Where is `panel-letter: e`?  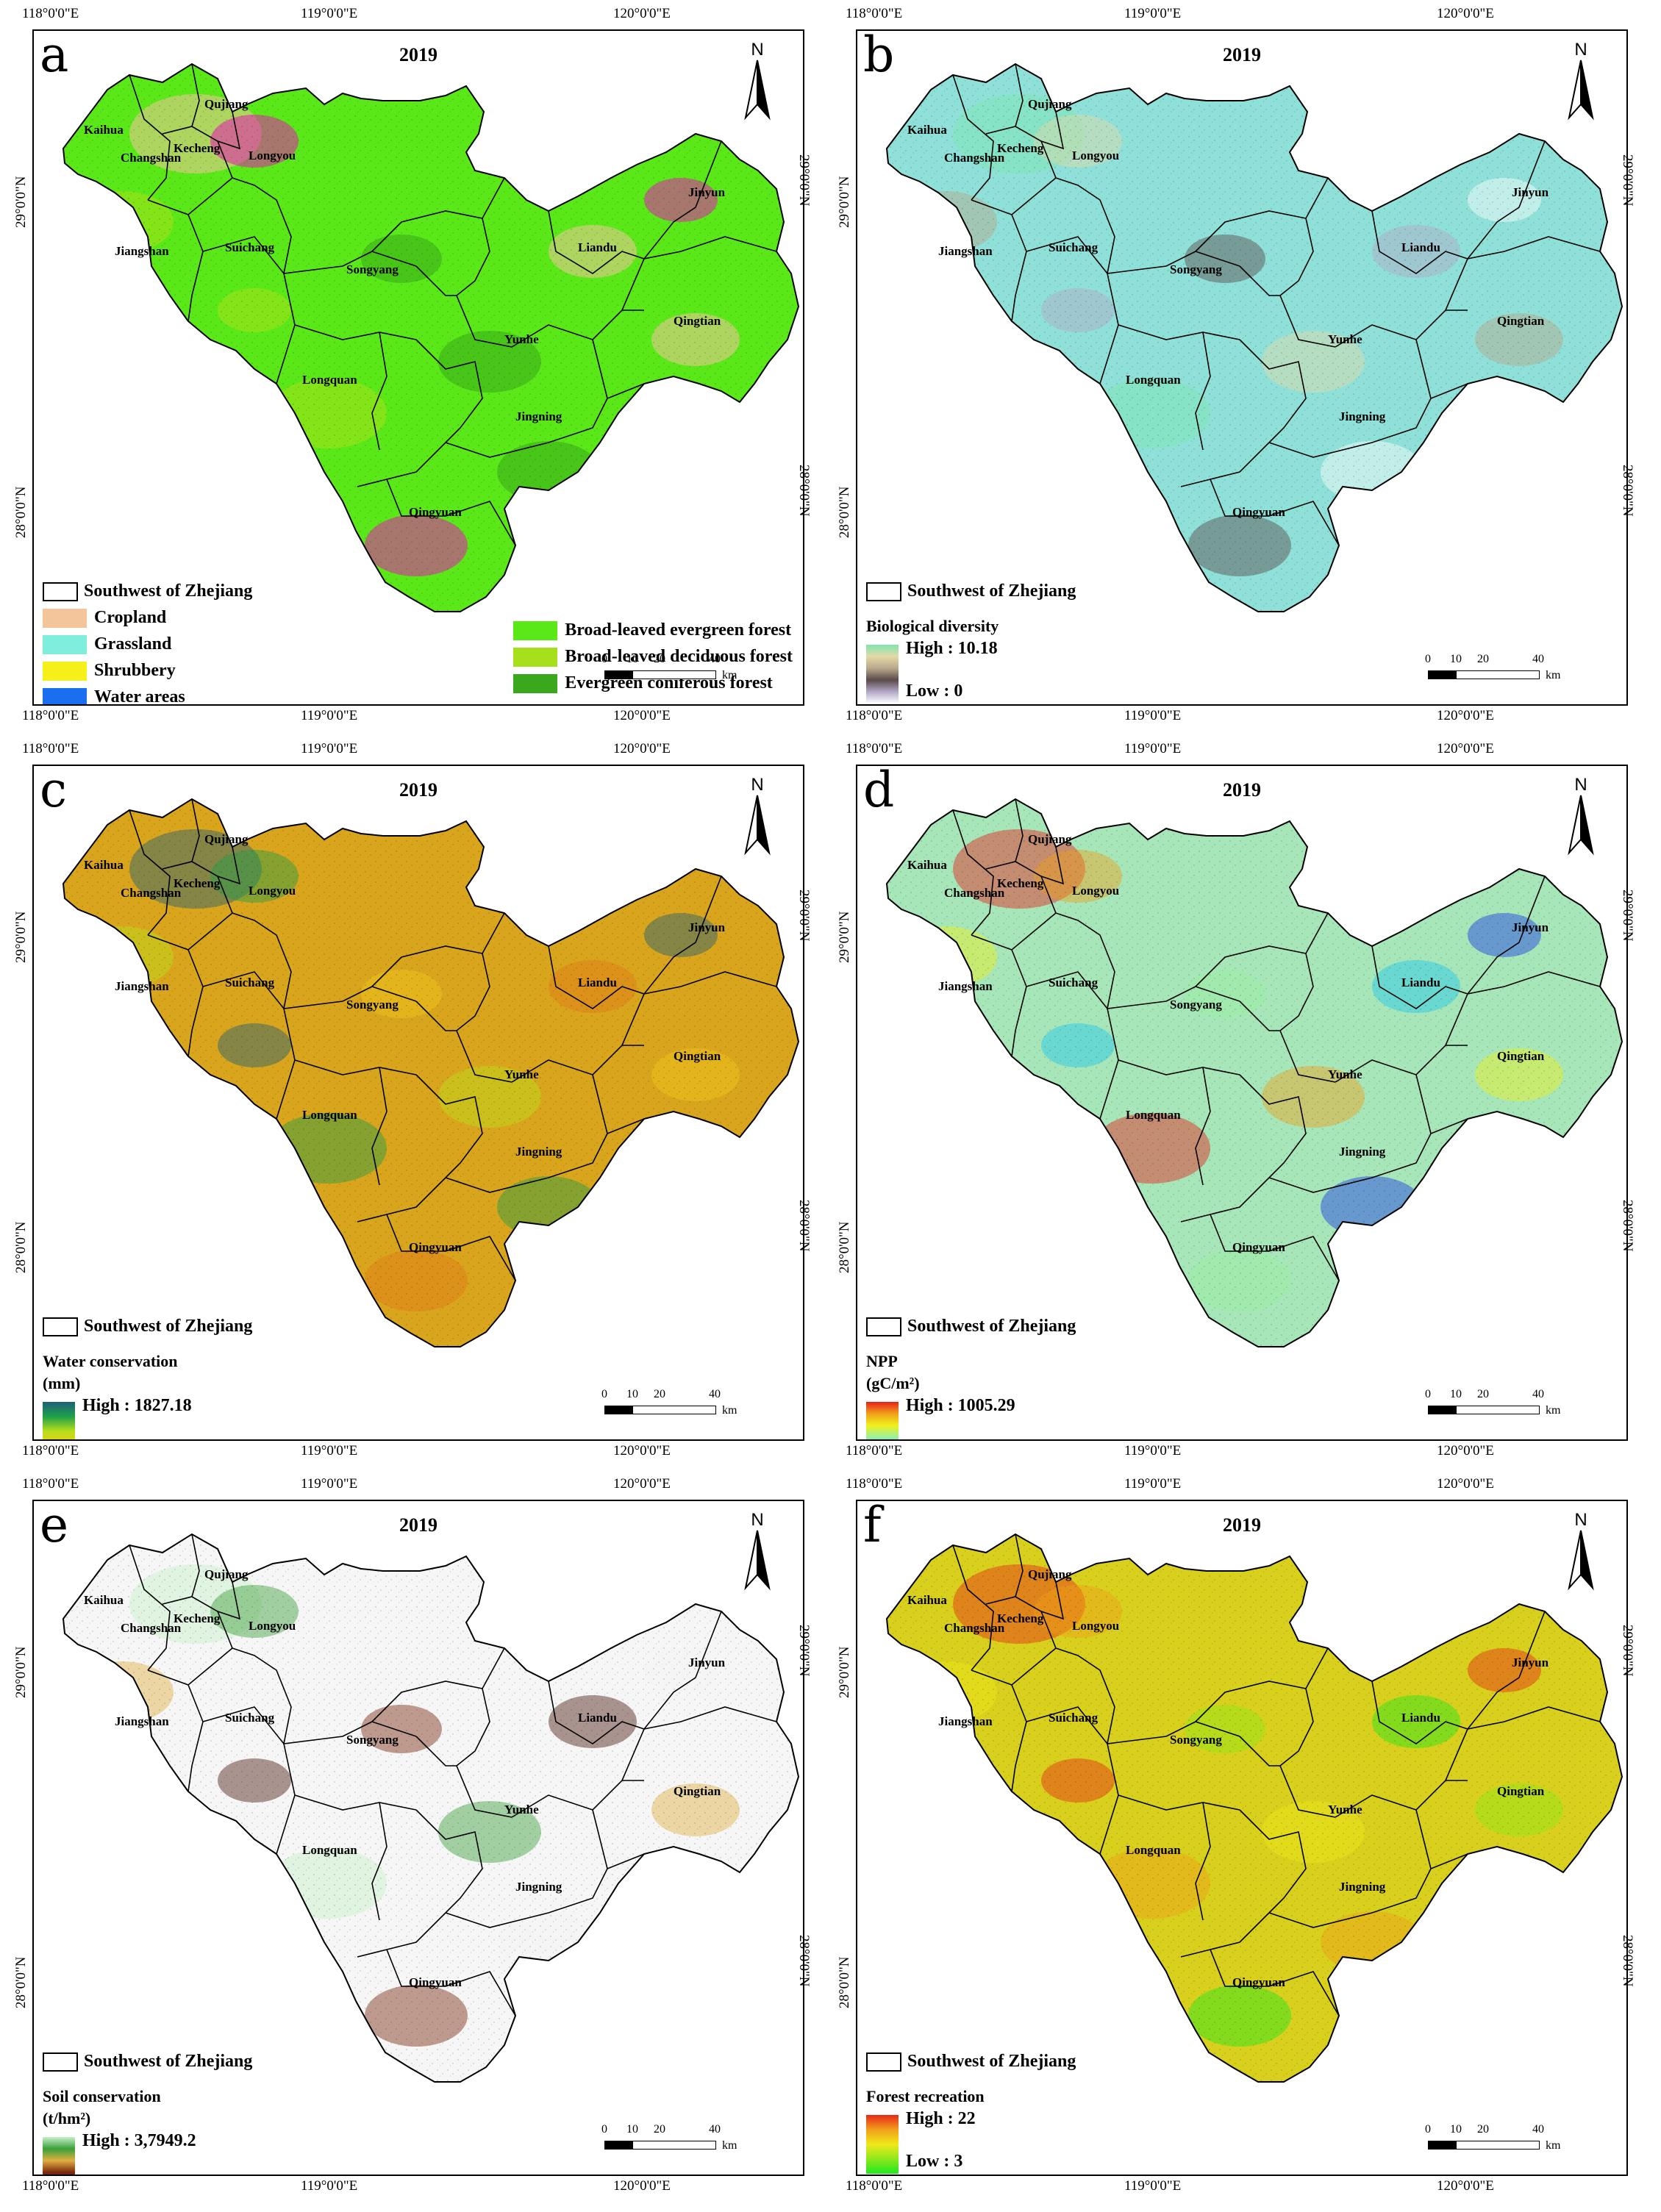
panel-letter: e is located at coordinates (54, 1527).